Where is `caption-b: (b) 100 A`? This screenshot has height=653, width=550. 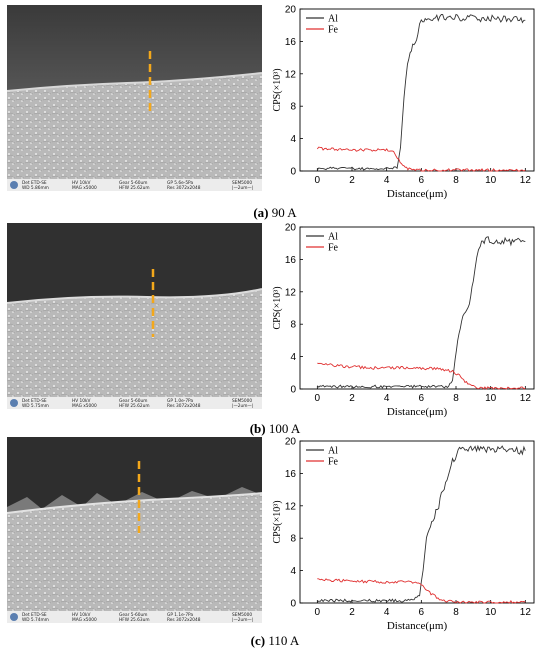 caption-b: (b) 100 A is located at coordinates (275, 428).